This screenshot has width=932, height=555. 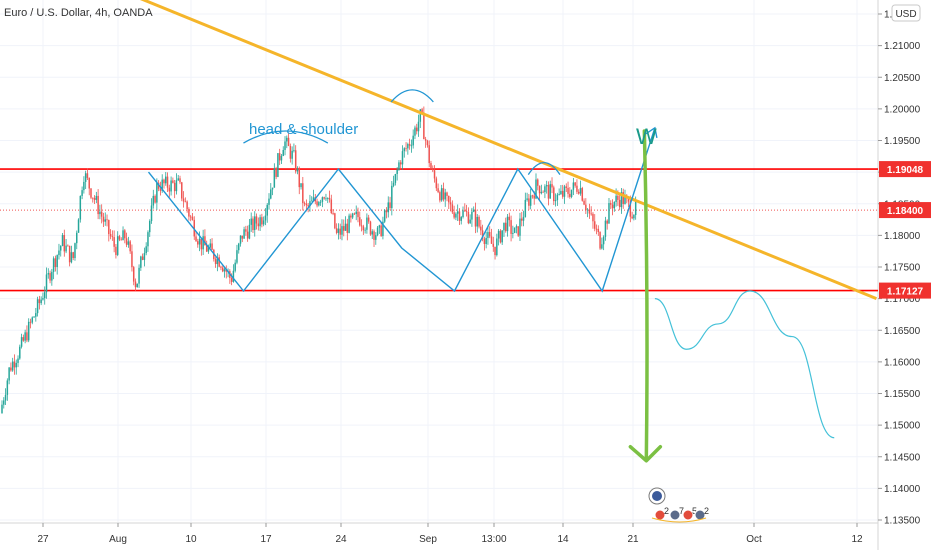 What do you see at coordinates (902, 521) in the screenshot?
I see `price-tick-label: 1.13500` at bounding box center [902, 521].